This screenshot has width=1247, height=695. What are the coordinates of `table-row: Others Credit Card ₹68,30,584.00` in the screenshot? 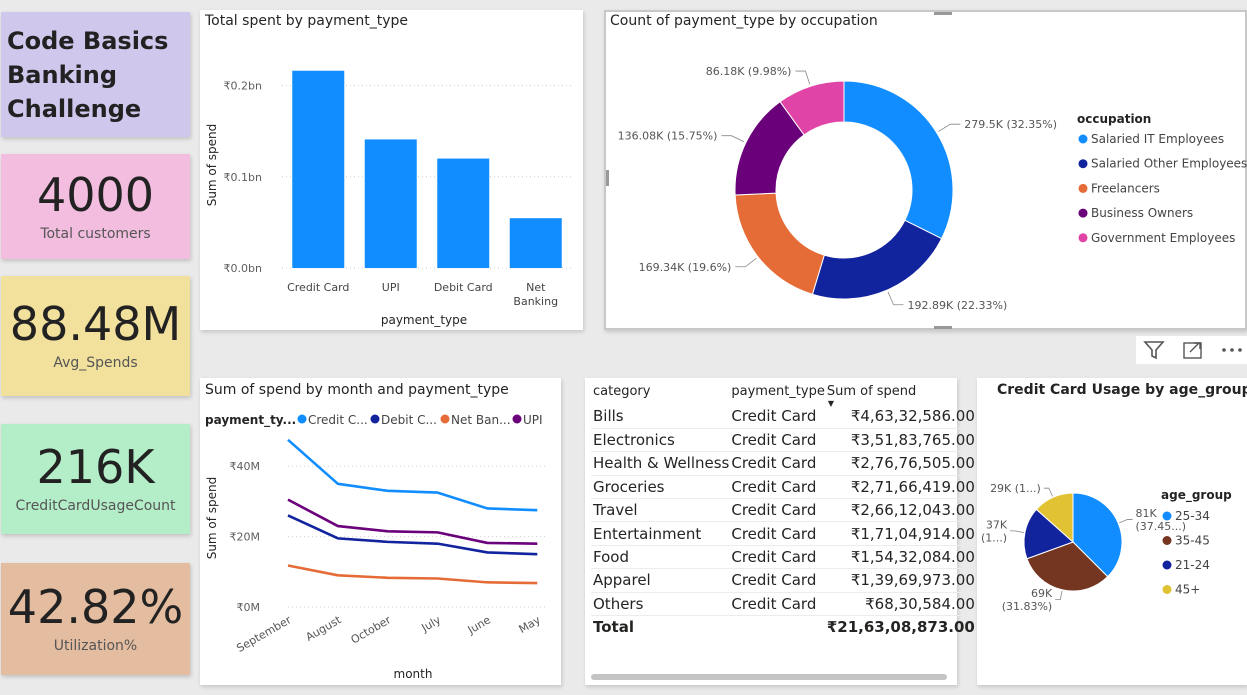 It's located at (784, 604).